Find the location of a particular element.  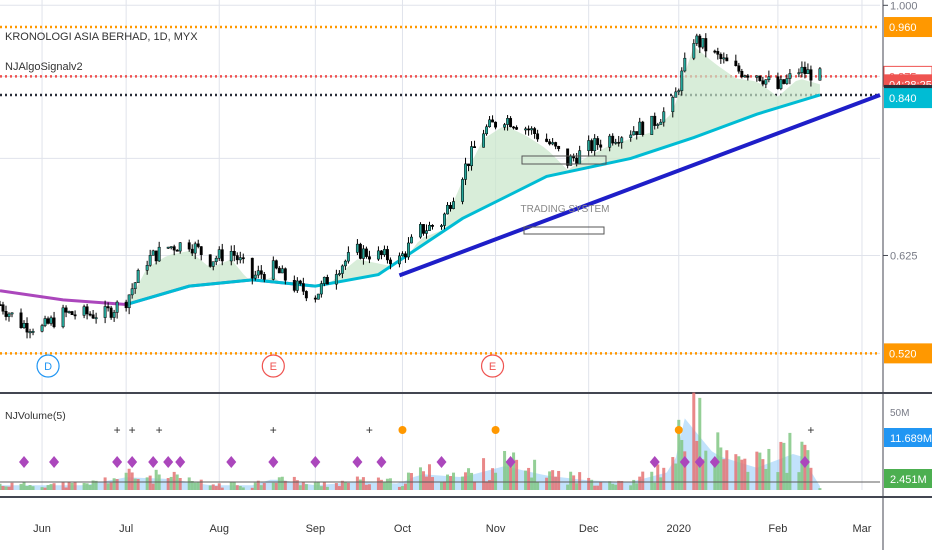

x-tick-label: Aug is located at coordinates (219, 529).